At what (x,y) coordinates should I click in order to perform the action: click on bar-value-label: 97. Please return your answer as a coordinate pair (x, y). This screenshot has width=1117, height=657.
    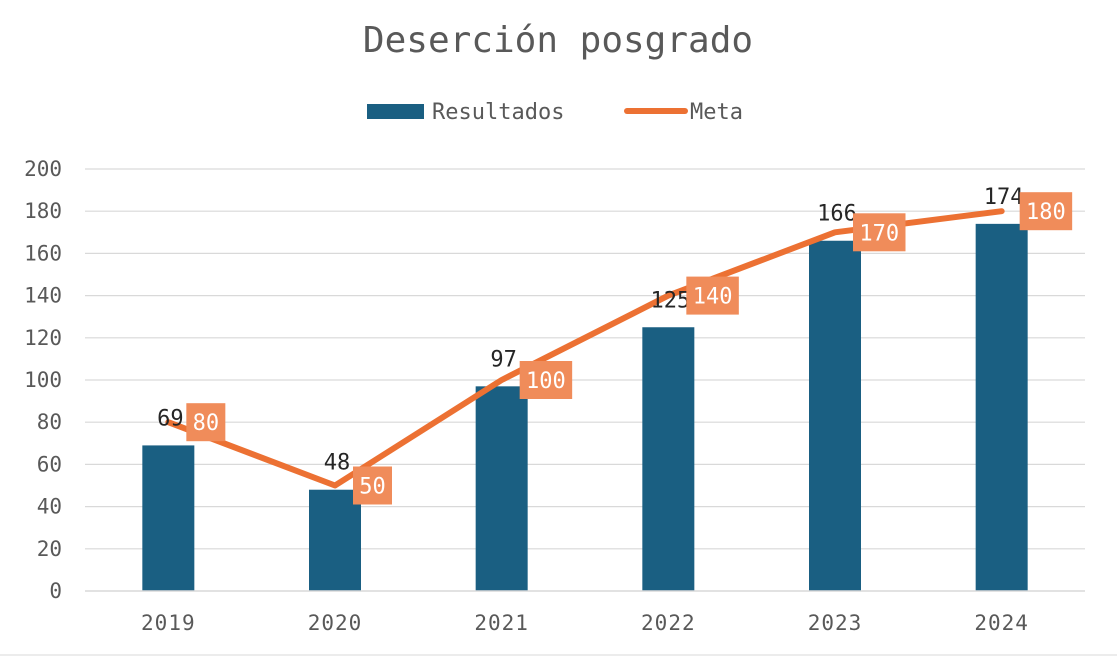
    Looking at the image, I should click on (503, 359).